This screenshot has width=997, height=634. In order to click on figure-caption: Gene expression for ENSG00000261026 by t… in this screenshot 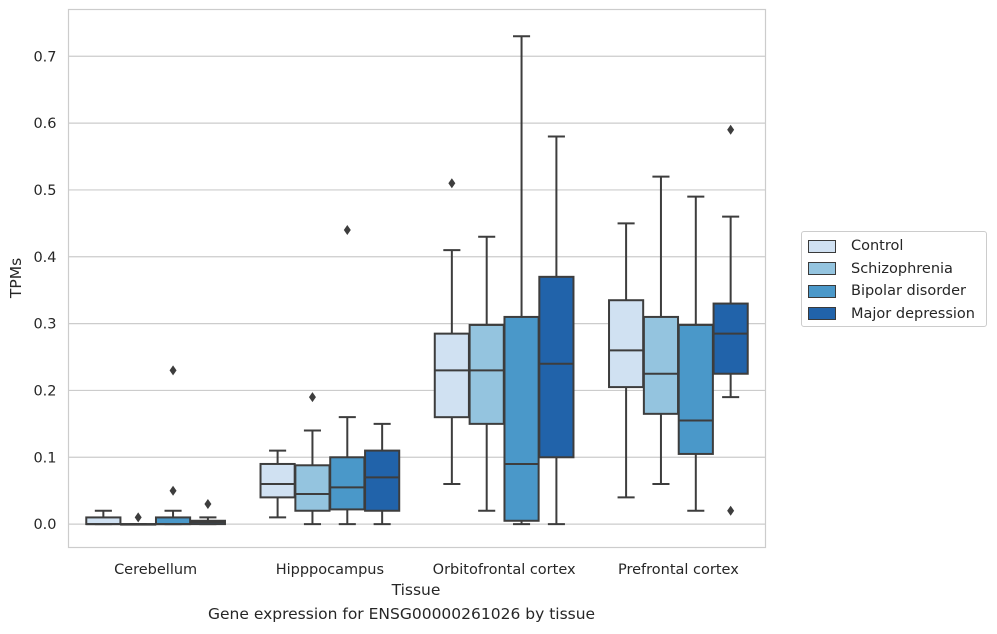, I will do `click(402, 614)`.